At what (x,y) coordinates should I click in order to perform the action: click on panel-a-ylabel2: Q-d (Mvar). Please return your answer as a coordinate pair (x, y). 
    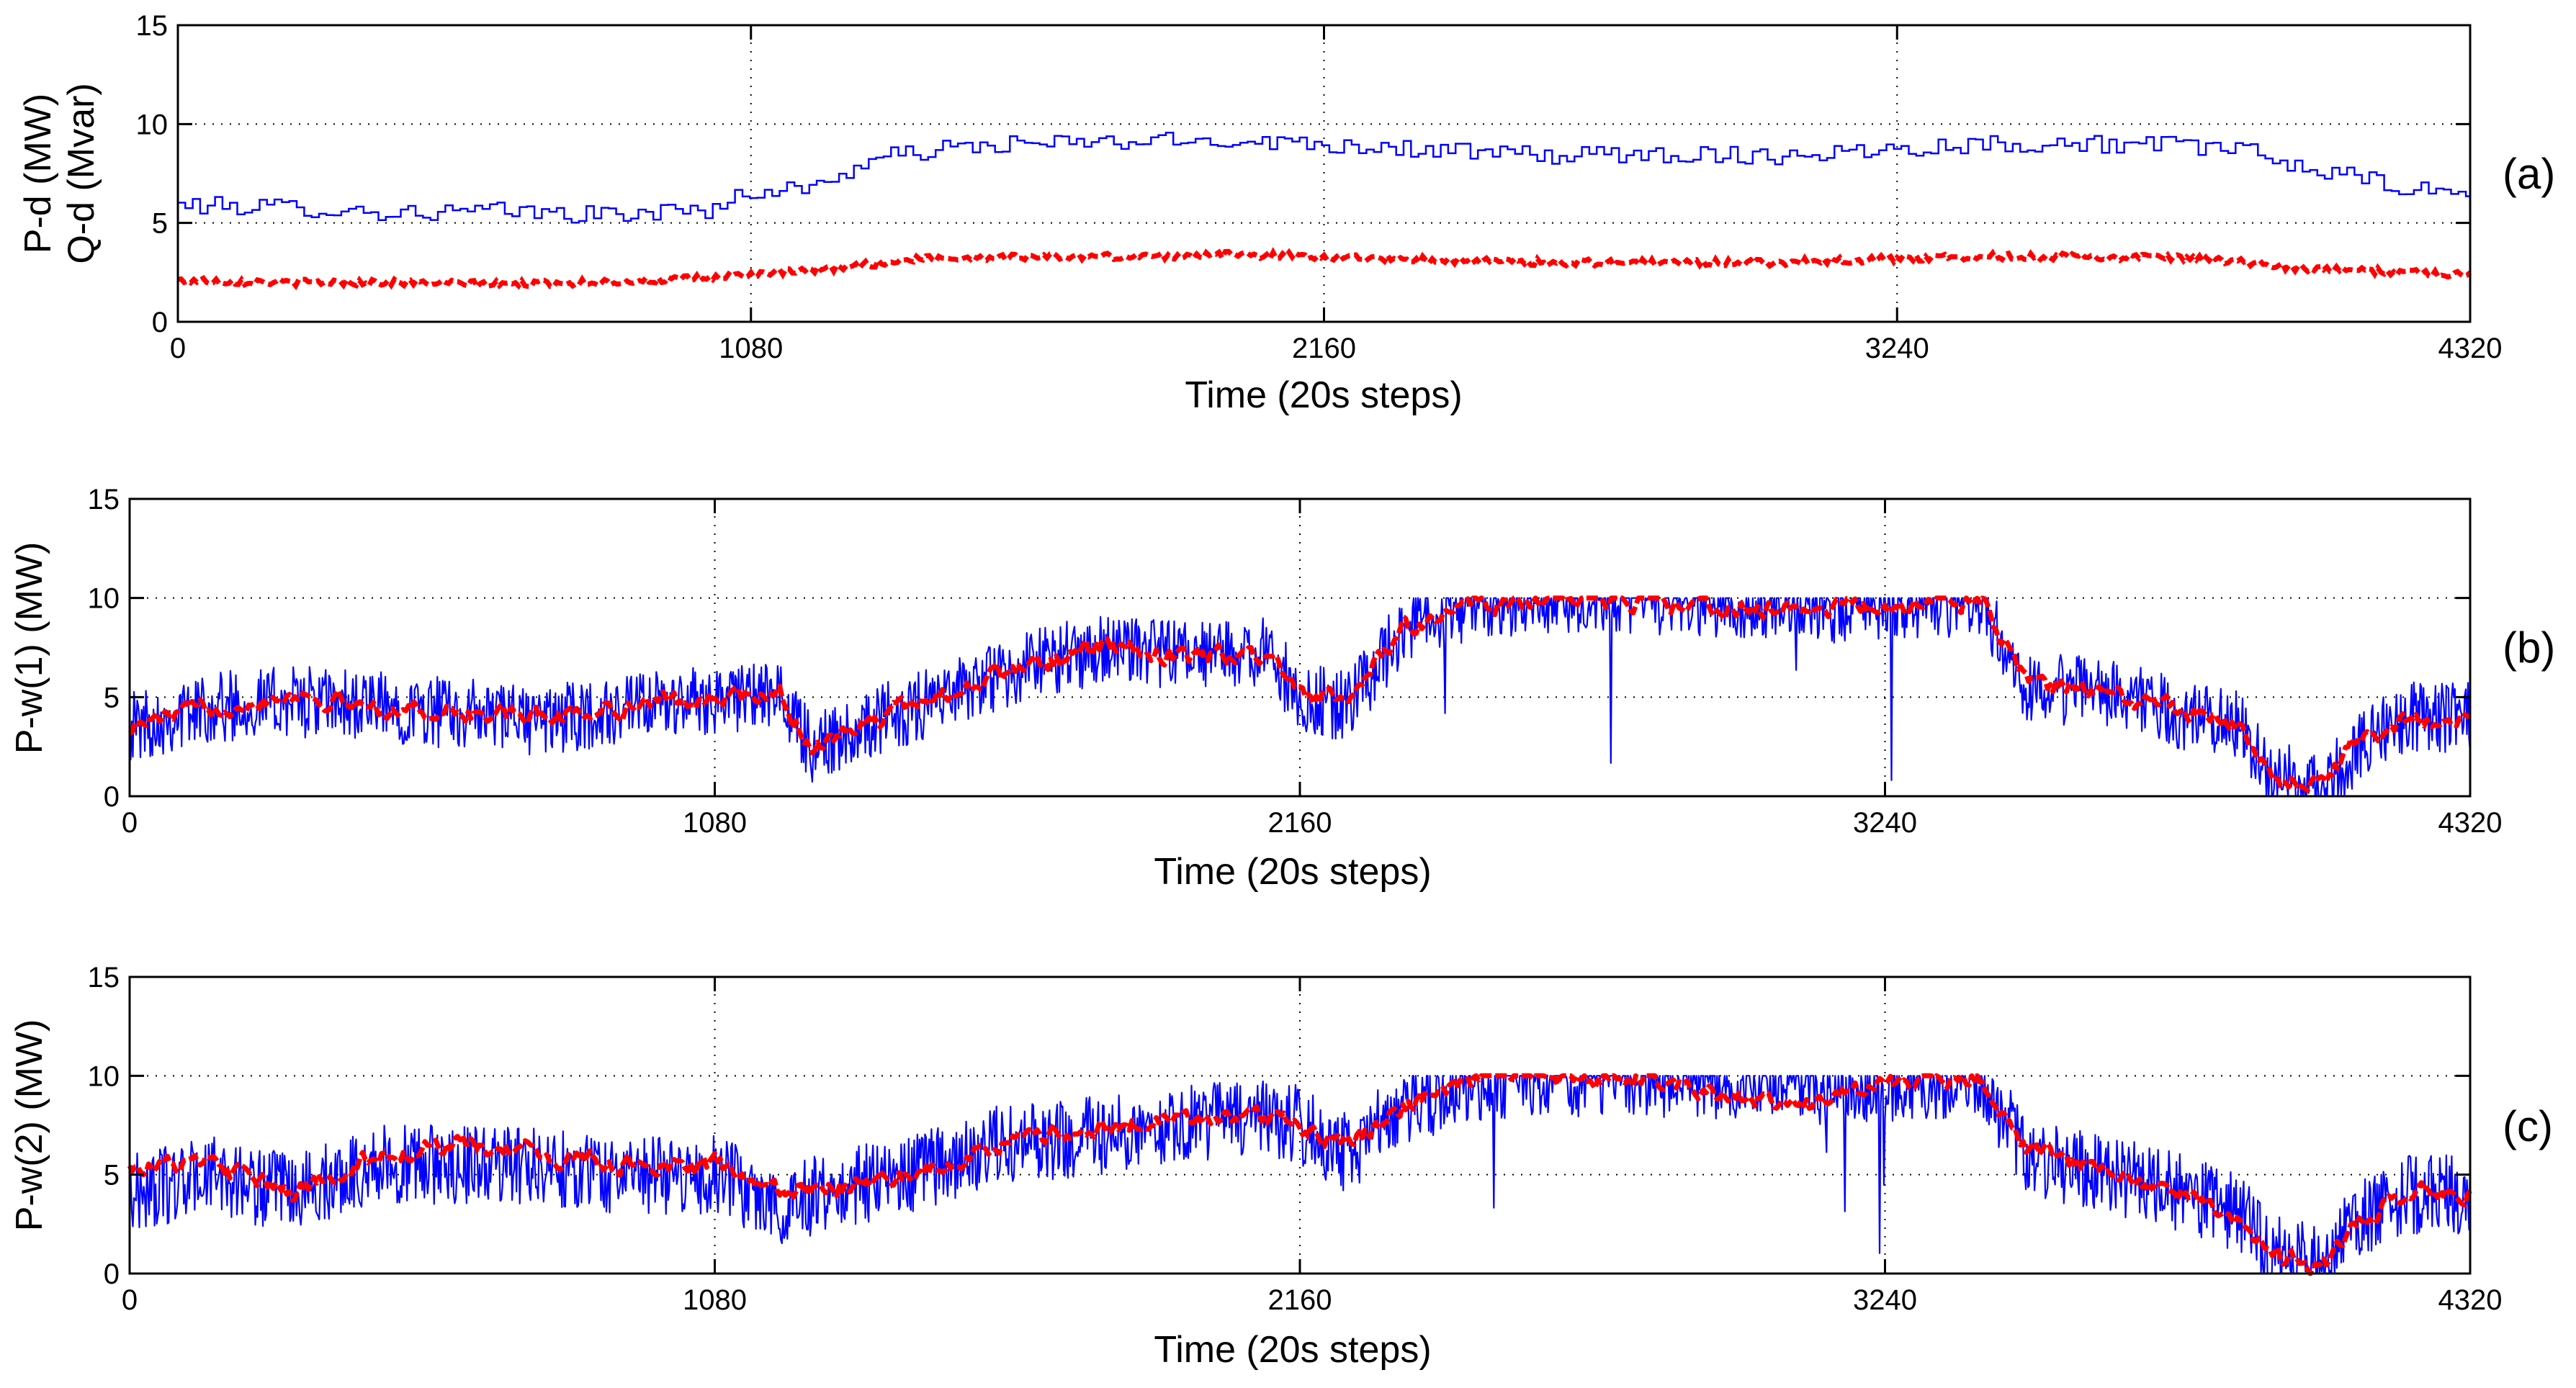
    Looking at the image, I should click on (81, 173).